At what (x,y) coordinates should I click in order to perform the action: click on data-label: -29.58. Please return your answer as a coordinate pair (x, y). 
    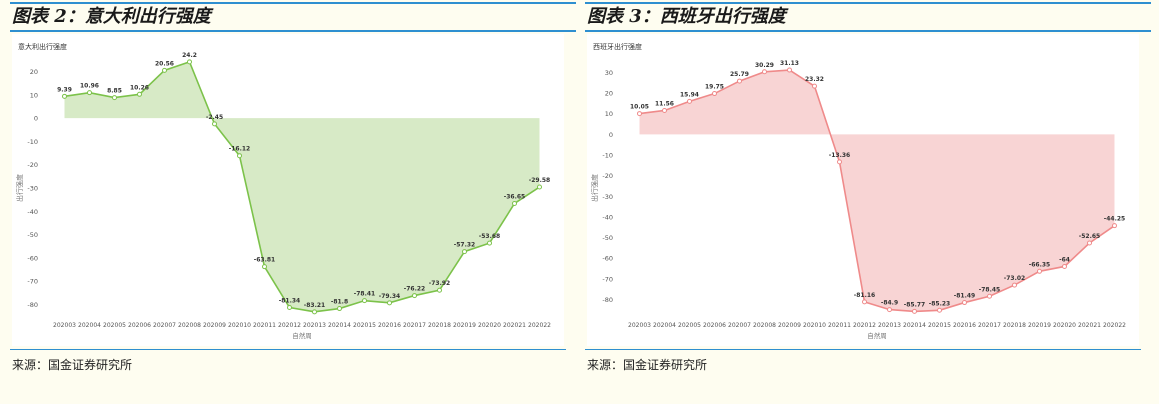
    Looking at the image, I should click on (539, 180).